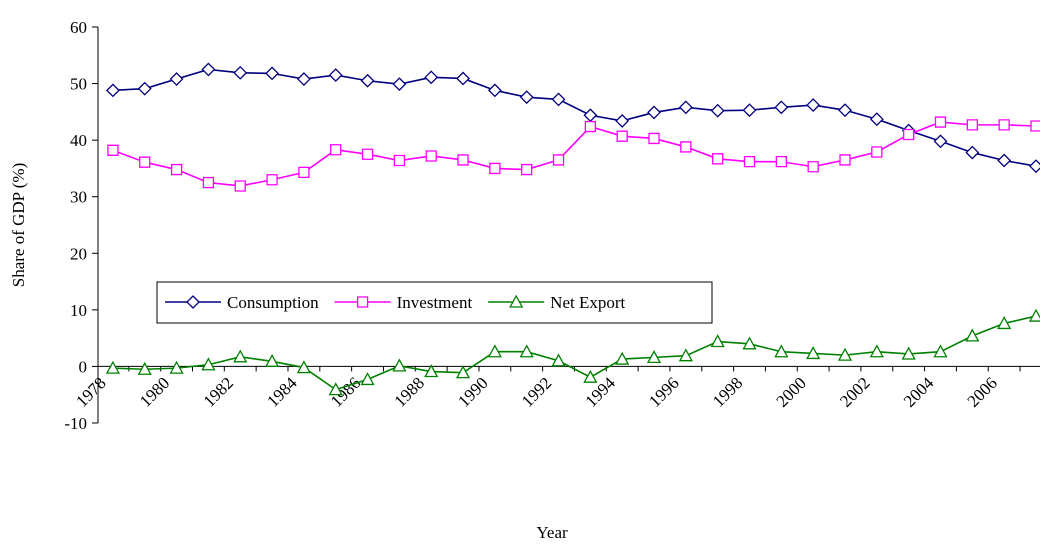  Describe the element at coordinates (587, 302) in the screenshot. I see `legend-label: Net Export` at that location.